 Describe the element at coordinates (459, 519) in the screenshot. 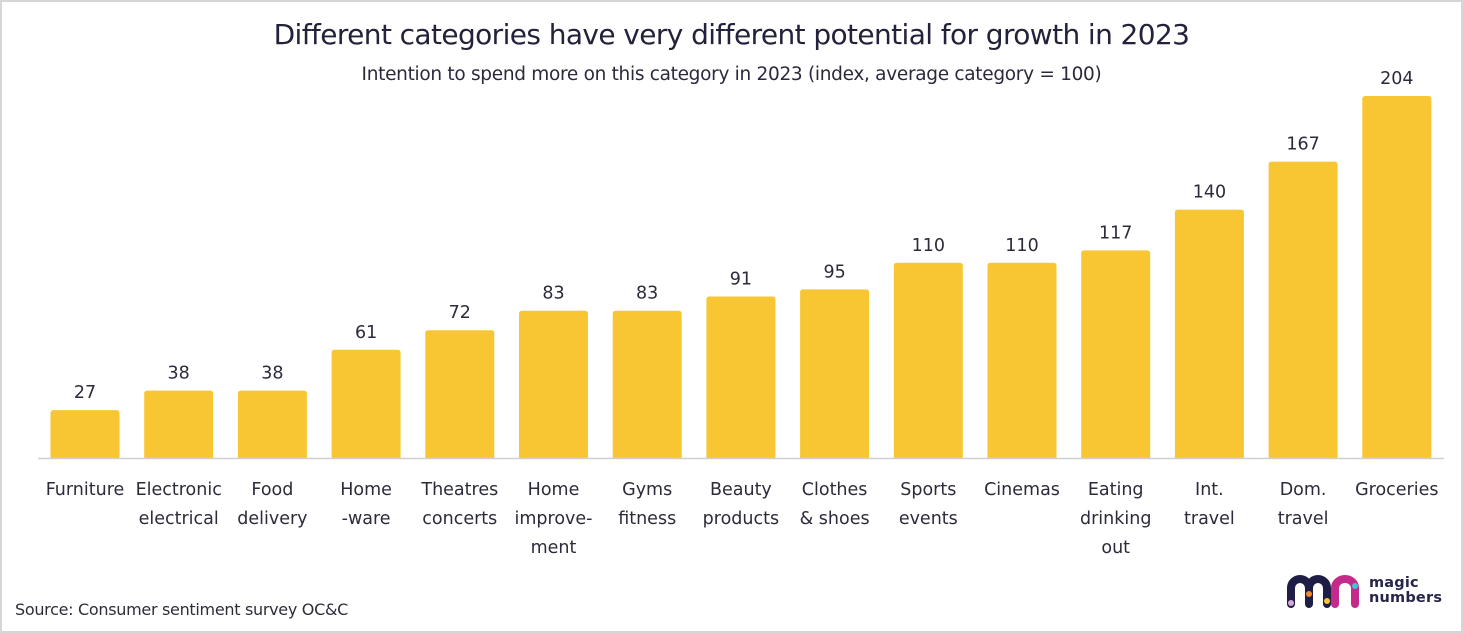

I see `x-tick-label-line: concerts` at that location.